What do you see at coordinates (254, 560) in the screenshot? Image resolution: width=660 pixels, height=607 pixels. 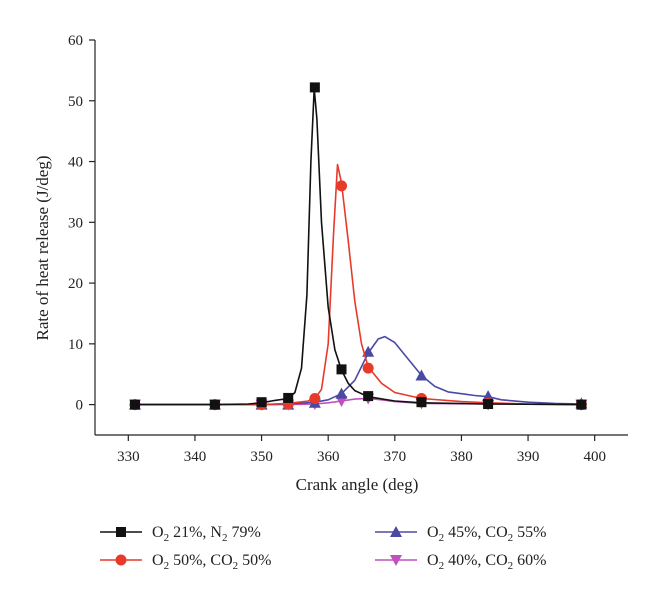 I see `legend-label-1-part-4: 50%` at bounding box center [254, 560].